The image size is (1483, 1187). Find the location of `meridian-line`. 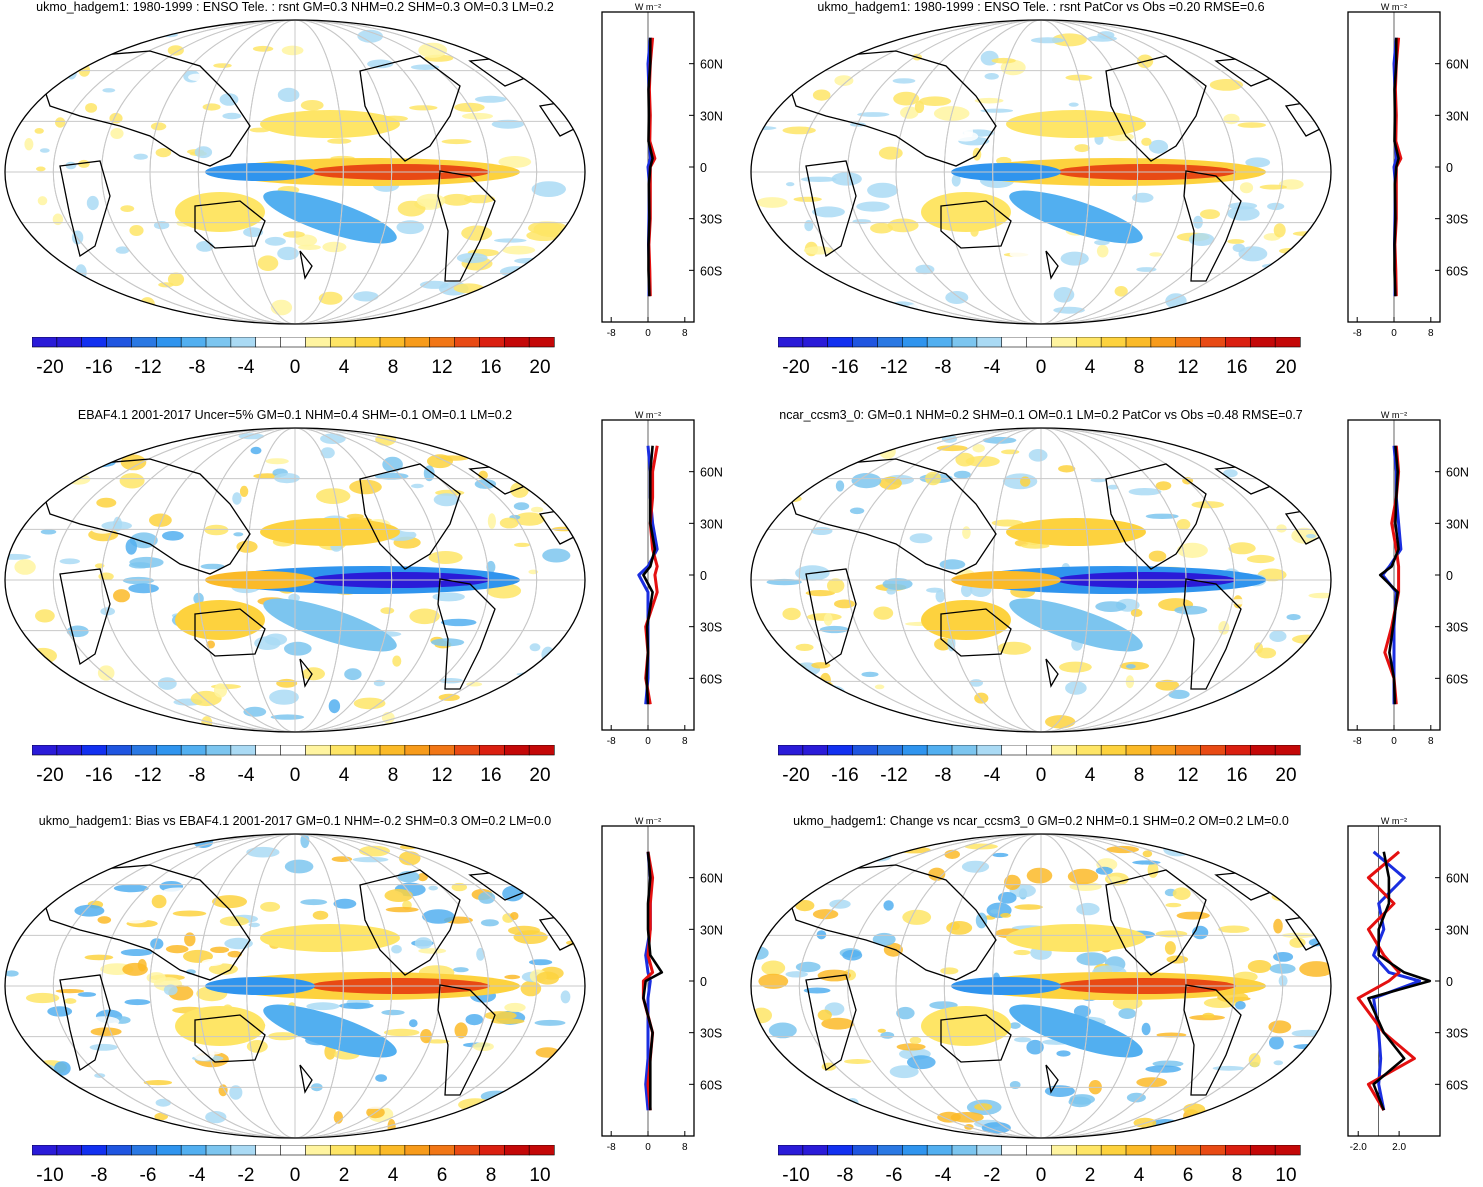

meridian-line is located at coordinates (1041, 580).